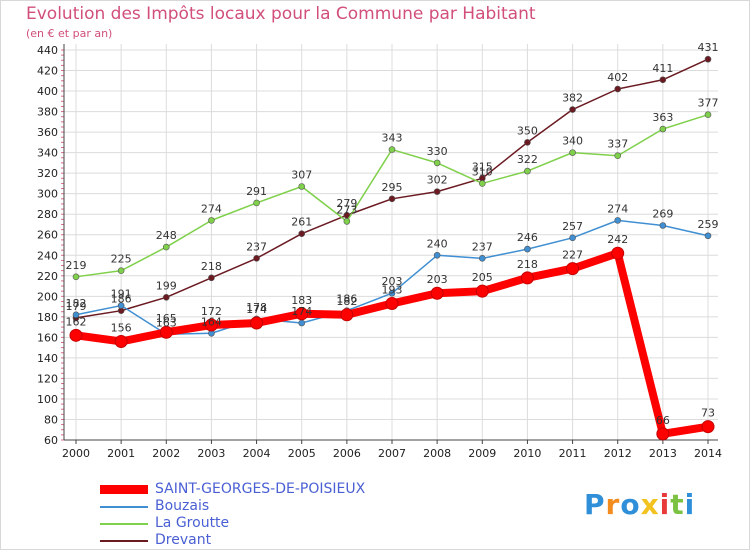  I want to click on data-label-bouzais: 186, so click(346, 299).